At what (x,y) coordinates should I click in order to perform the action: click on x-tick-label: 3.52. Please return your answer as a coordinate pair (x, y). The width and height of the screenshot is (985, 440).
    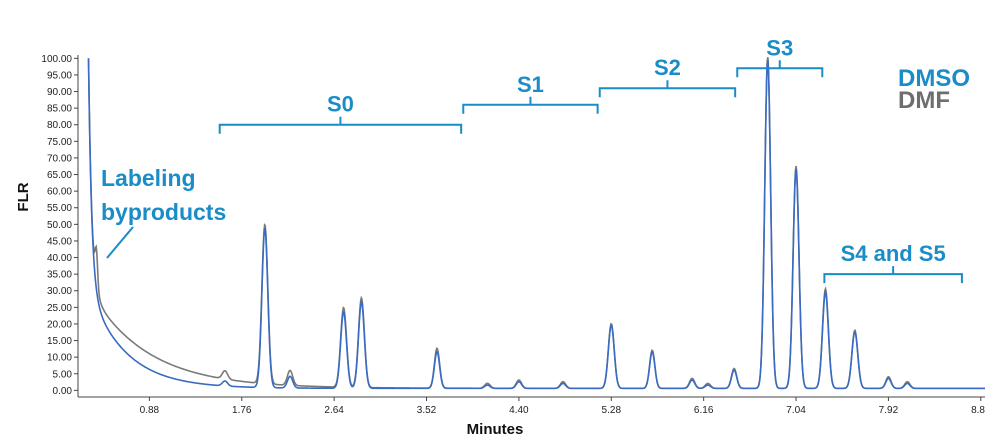
    Looking at the image, I should click on (427, 410).